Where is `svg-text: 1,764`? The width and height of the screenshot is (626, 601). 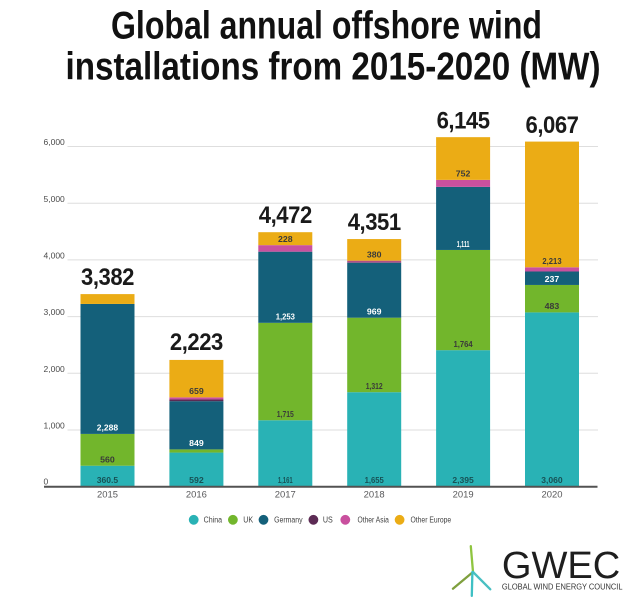 svg-text: 1,764 is located at coordinates (464, 344).